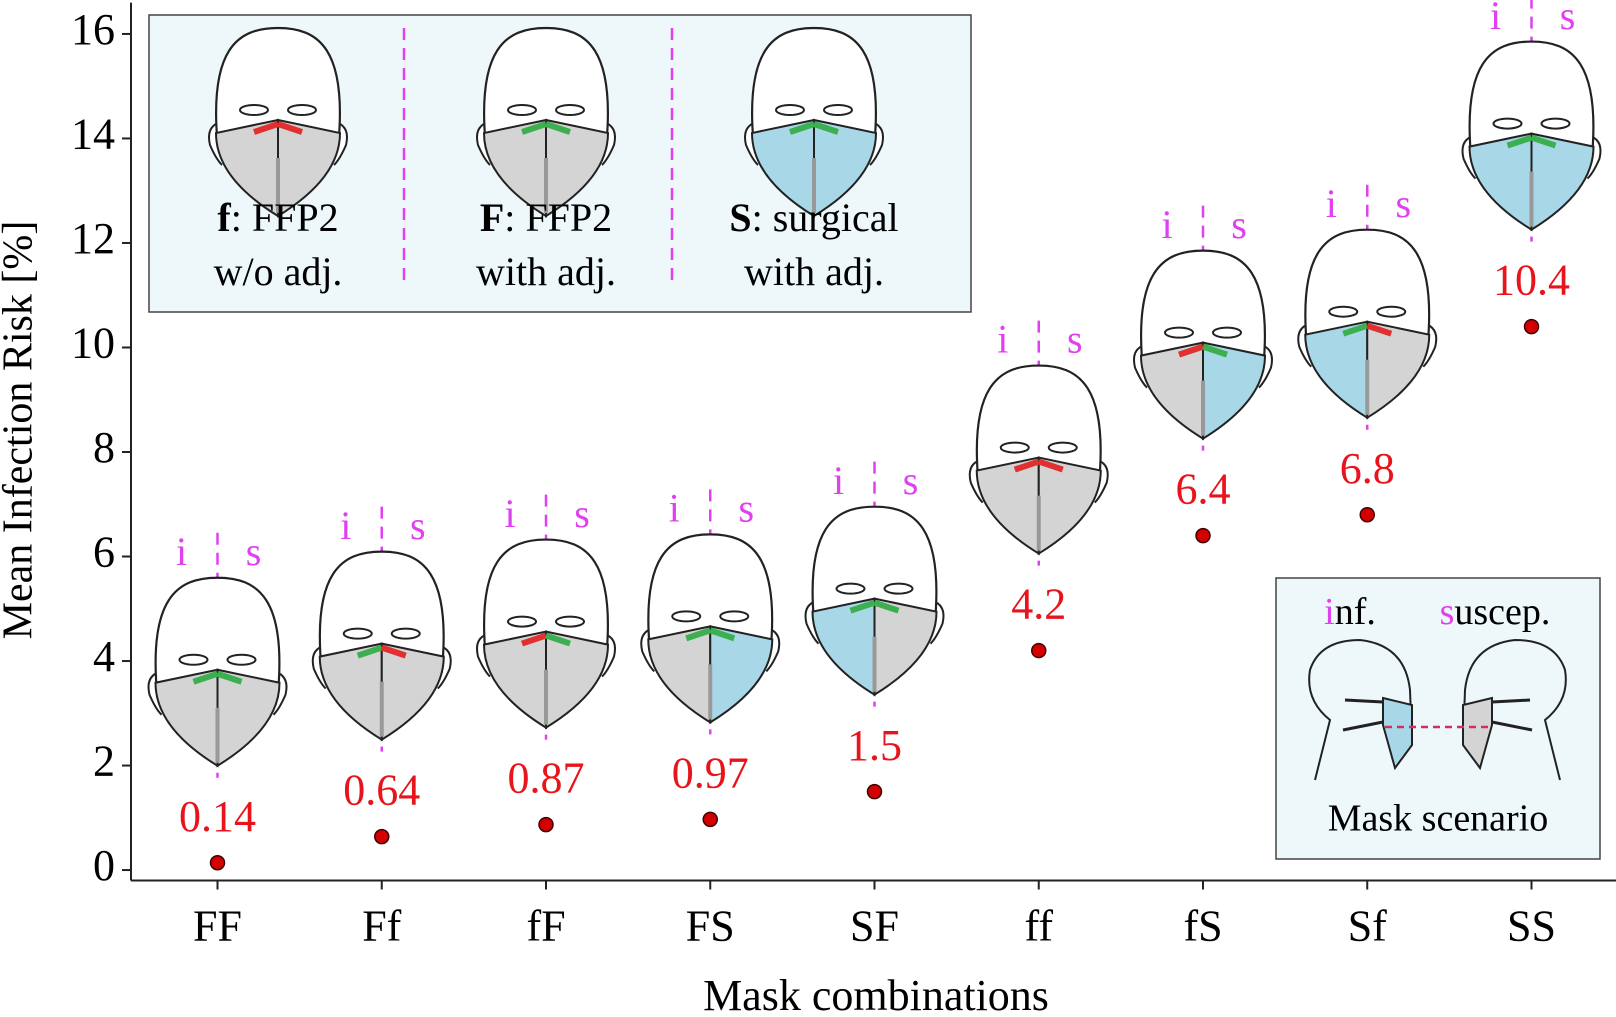 The image size is (1616, 1017). I want to click on y-tick-label: 12, so click(93, 238).